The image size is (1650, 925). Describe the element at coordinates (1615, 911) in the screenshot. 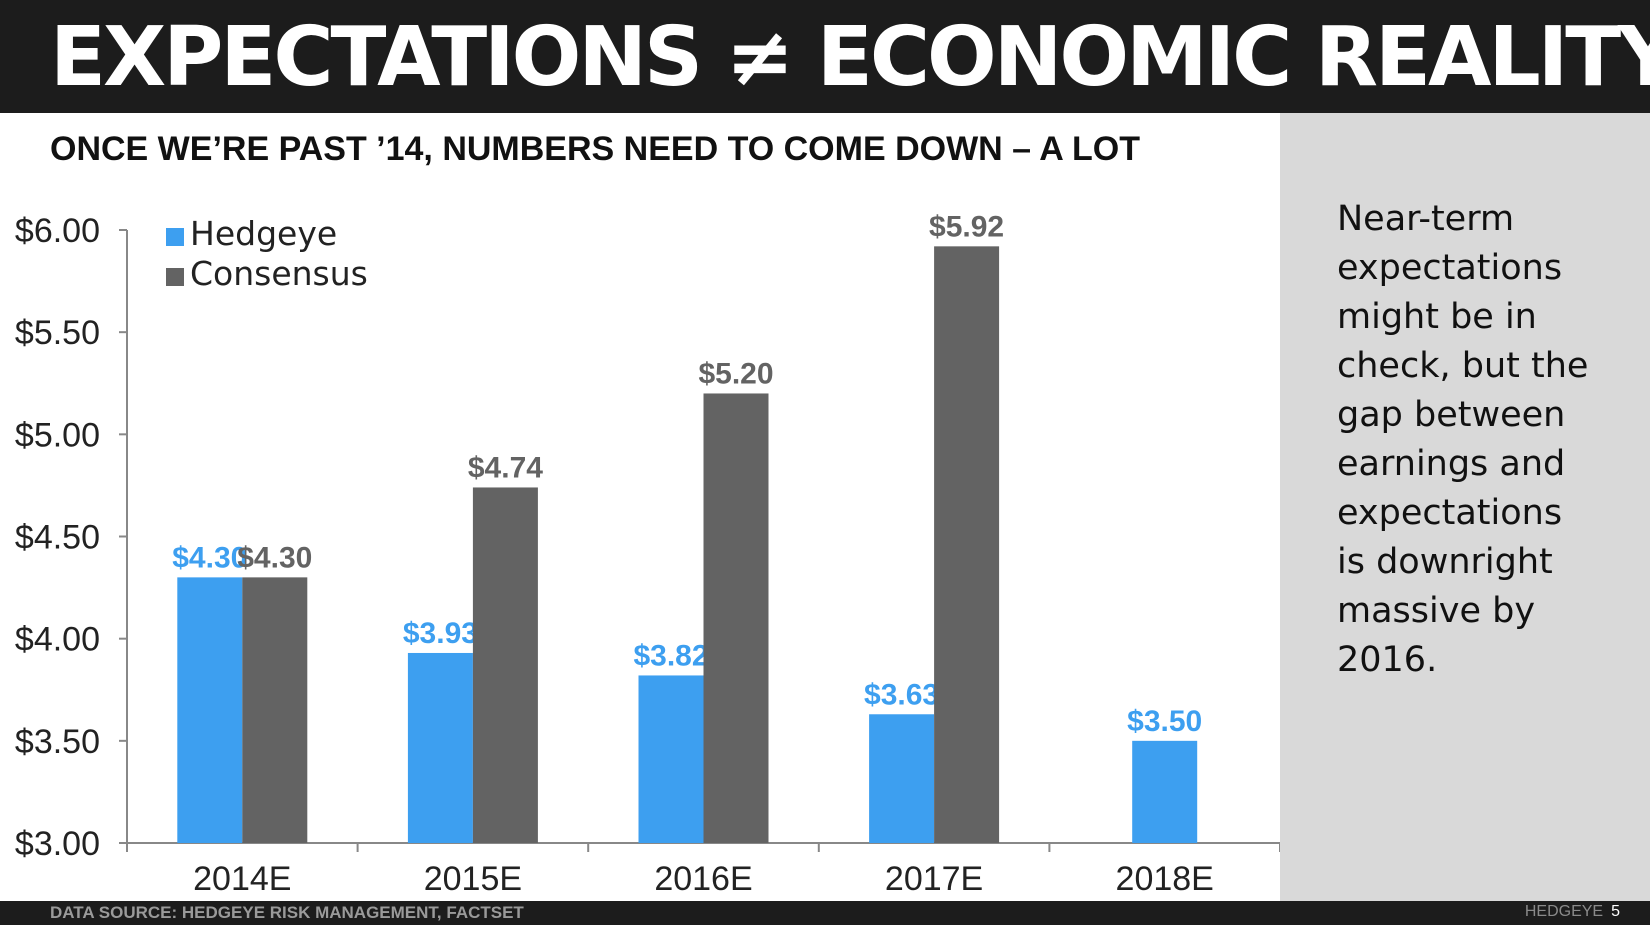

I see `page-number: 5` at that location.